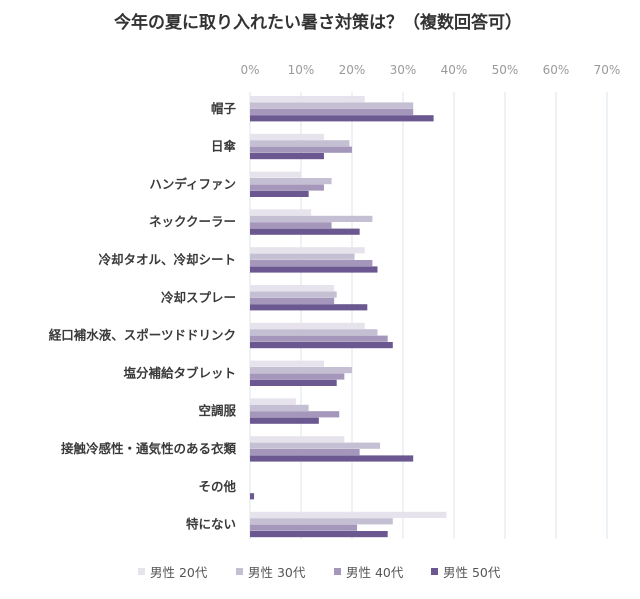 The height and width of the screenshot is (599, 640). I want to click on category-label: 帽子, so click(224, 108).